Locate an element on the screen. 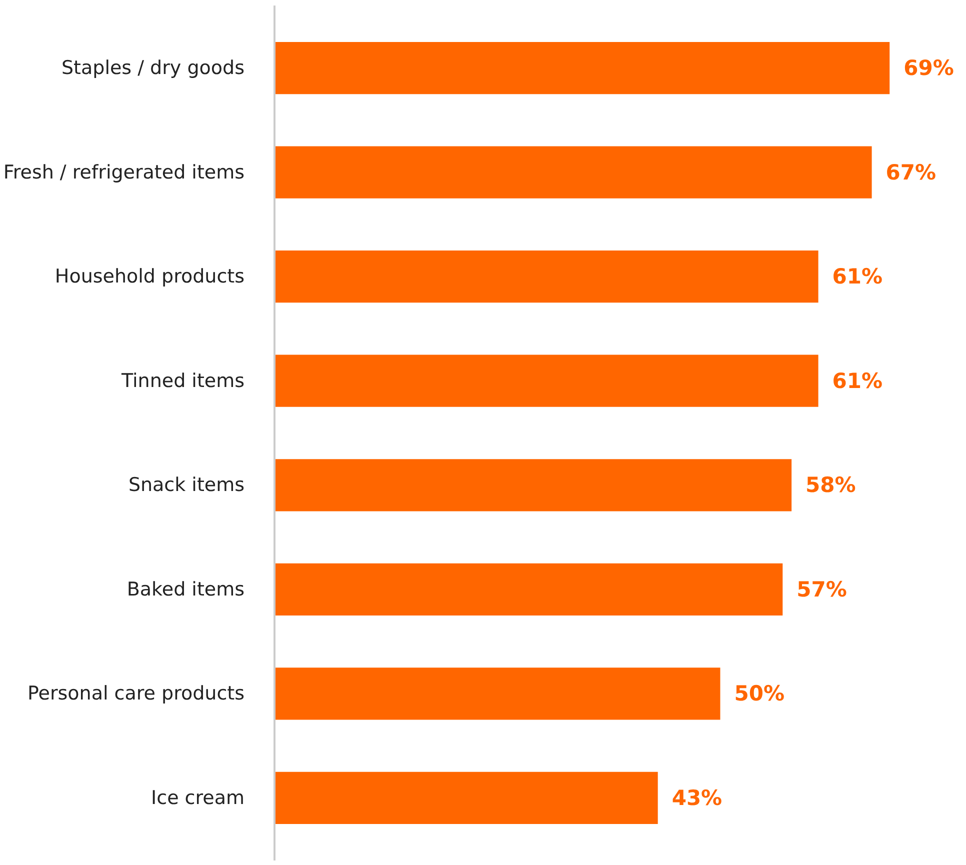  y-tick-label: Personal care products is located at coordinates (136, 693).